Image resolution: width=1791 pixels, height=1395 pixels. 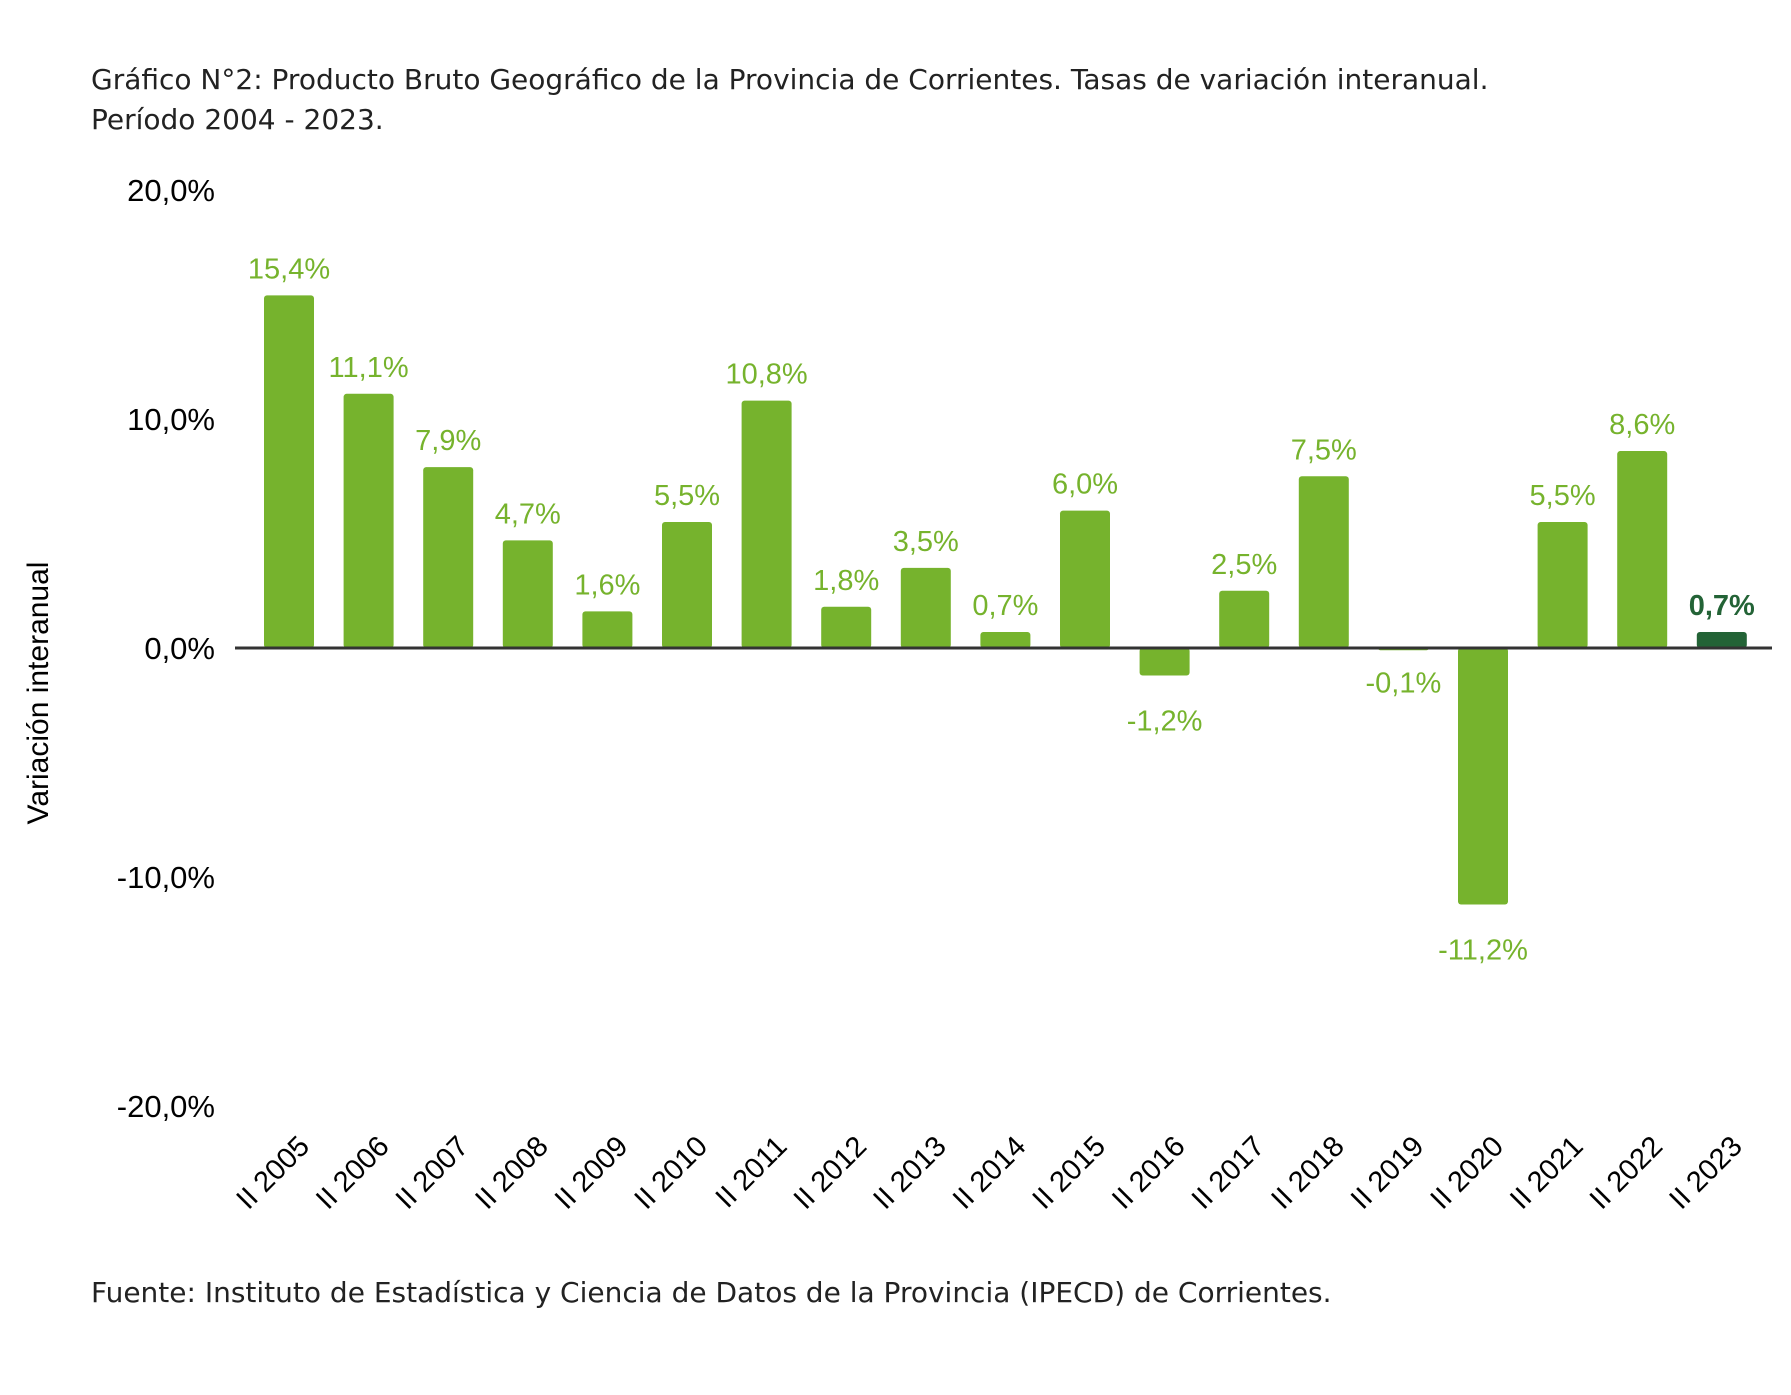 What do you see at coordinates (766, 375) in the screenshot?
I see `value-label: 10,8%` at bounding box center [766, 375].